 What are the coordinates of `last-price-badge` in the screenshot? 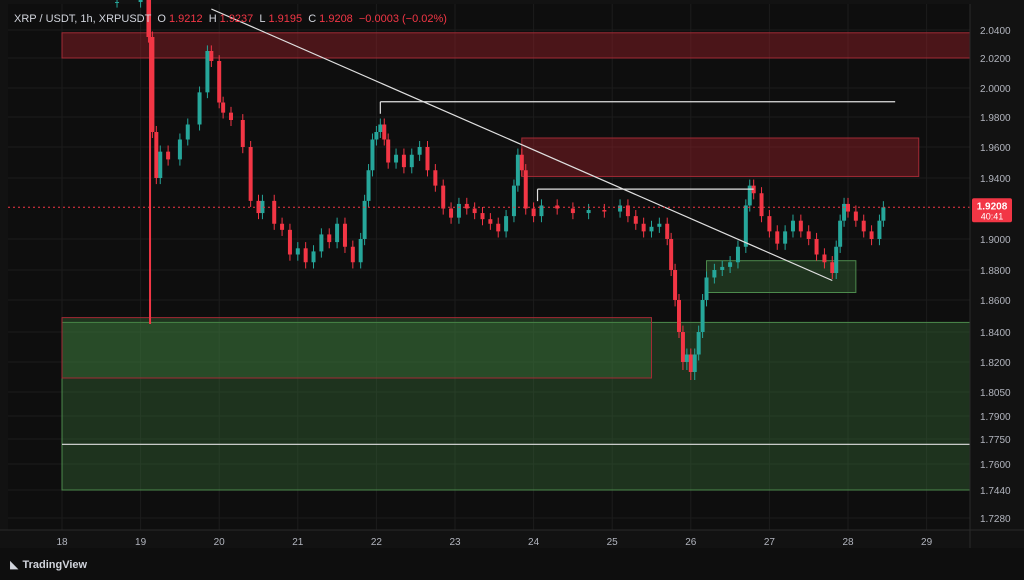 It's located at (992, 210).